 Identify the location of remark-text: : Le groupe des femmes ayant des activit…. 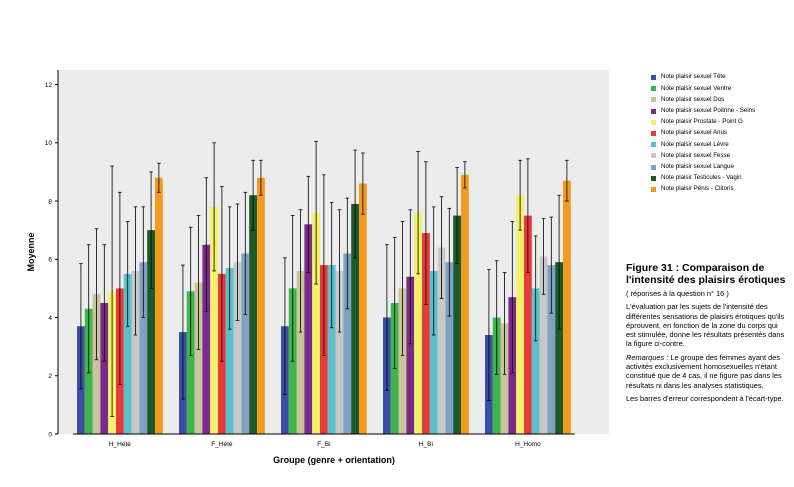
(704, 371).